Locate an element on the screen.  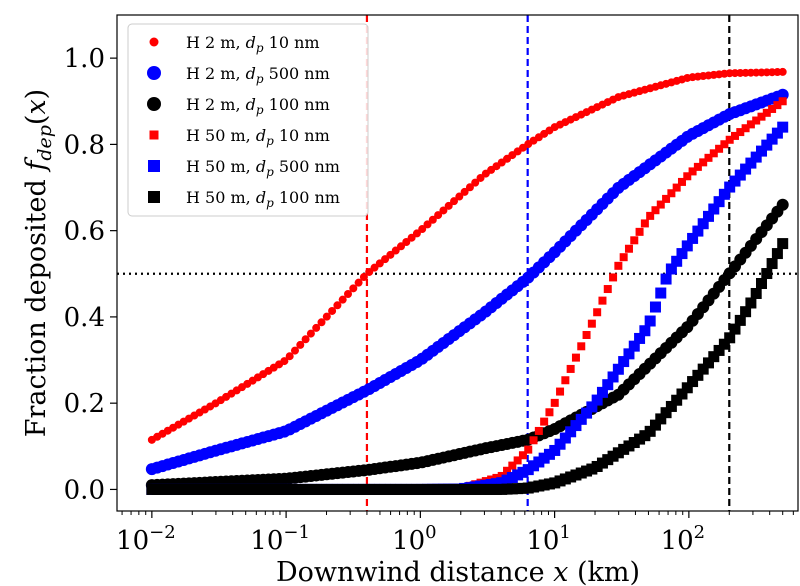
legend-label-5: H 50 m, dp 100 nm is located at coordinates (263, 199).